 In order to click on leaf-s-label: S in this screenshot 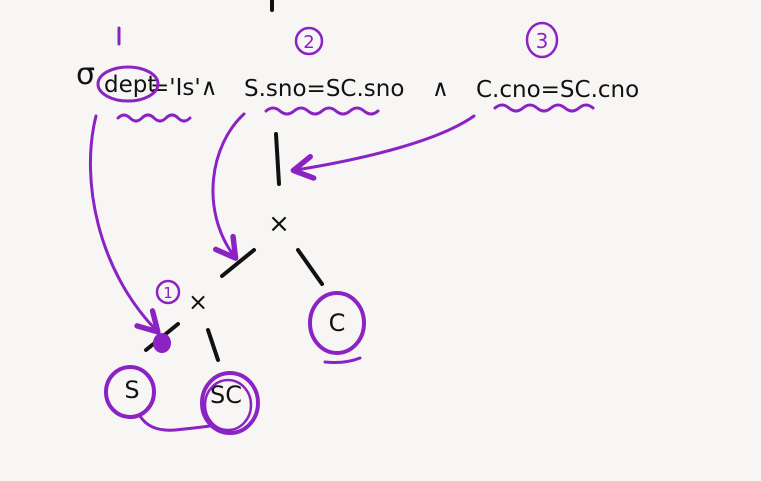, I will do `click(131, 390)`.